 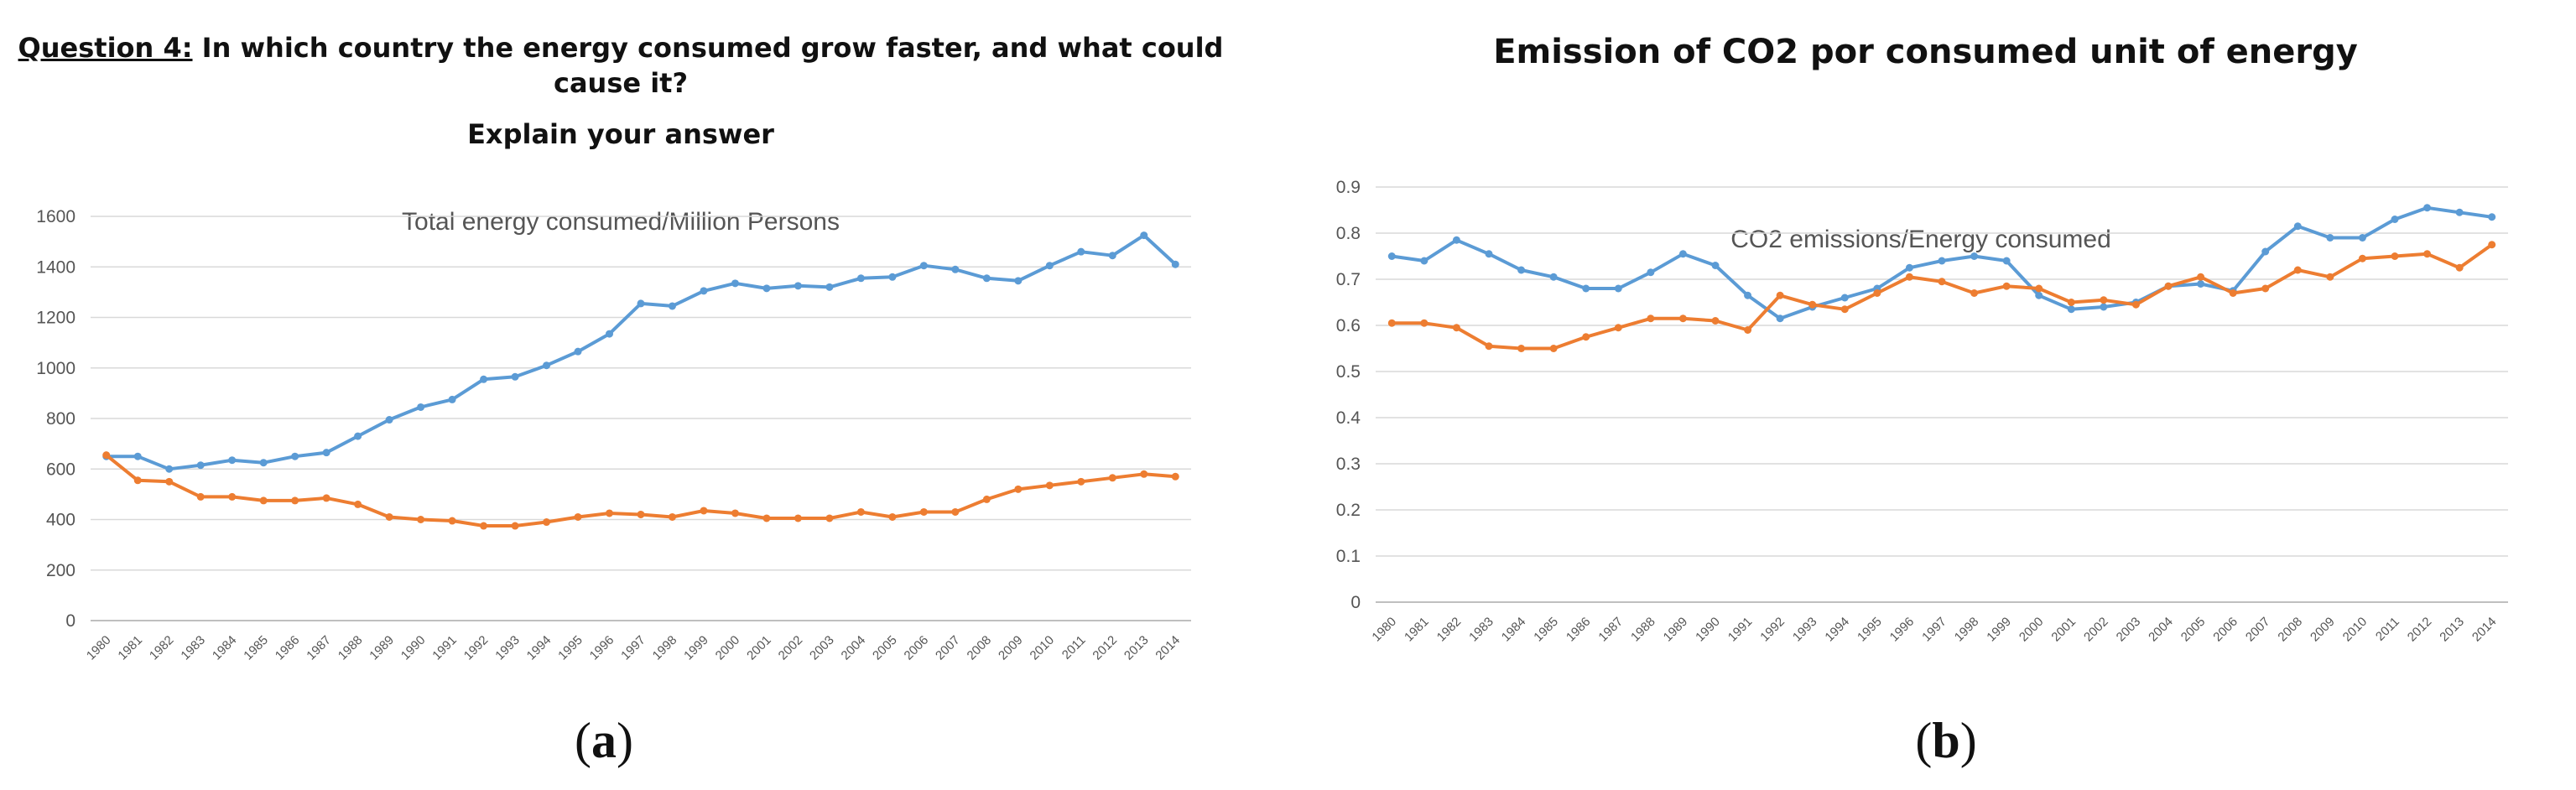 What do you see at coordinates (130, 648) in the screenshot?
I see `chart-a-x-tick-label: 1981` at bounding box center [130, 648].